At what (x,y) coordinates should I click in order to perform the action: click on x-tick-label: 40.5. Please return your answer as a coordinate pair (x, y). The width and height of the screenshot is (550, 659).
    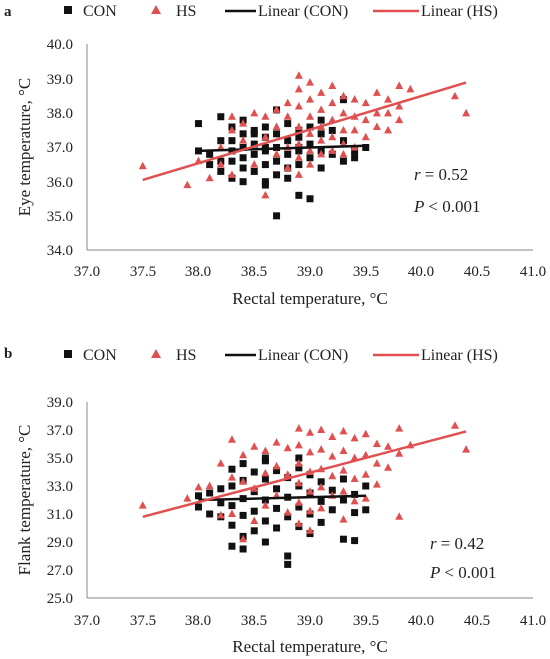
    Looking at the image, I should click on (477, 272).